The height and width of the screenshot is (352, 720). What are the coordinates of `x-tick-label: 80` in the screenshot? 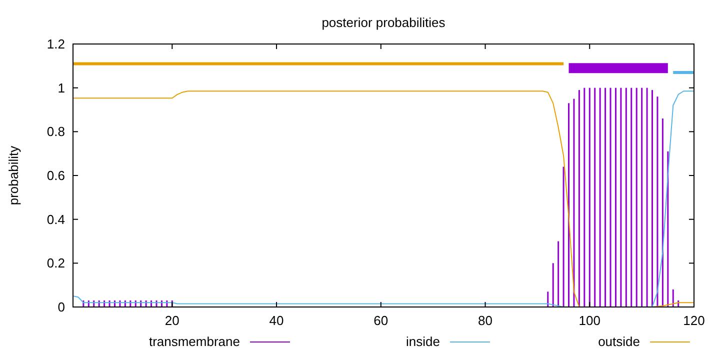 It's located at (485, 320).